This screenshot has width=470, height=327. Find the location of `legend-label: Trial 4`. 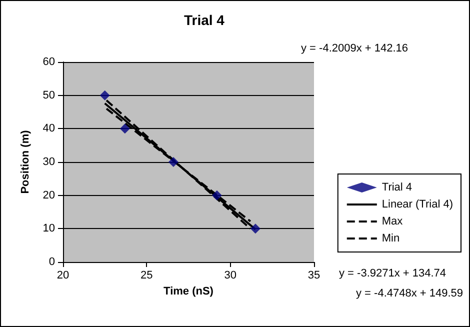

legend-label: Trial 4 is located at coordinates (397, 188).